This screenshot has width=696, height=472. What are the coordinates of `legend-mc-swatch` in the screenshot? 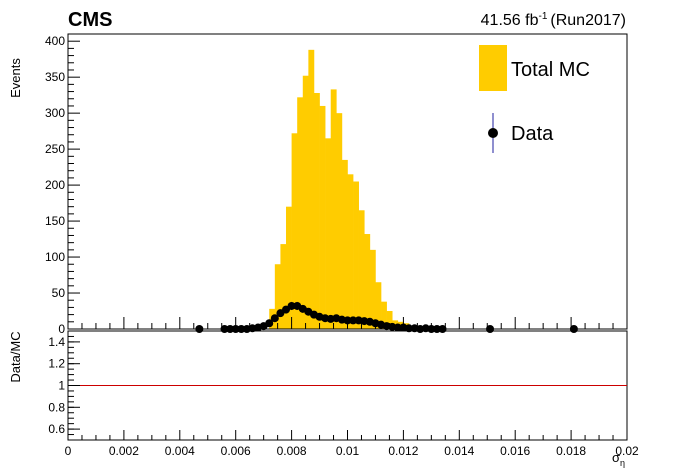 It's located at (493, 68).